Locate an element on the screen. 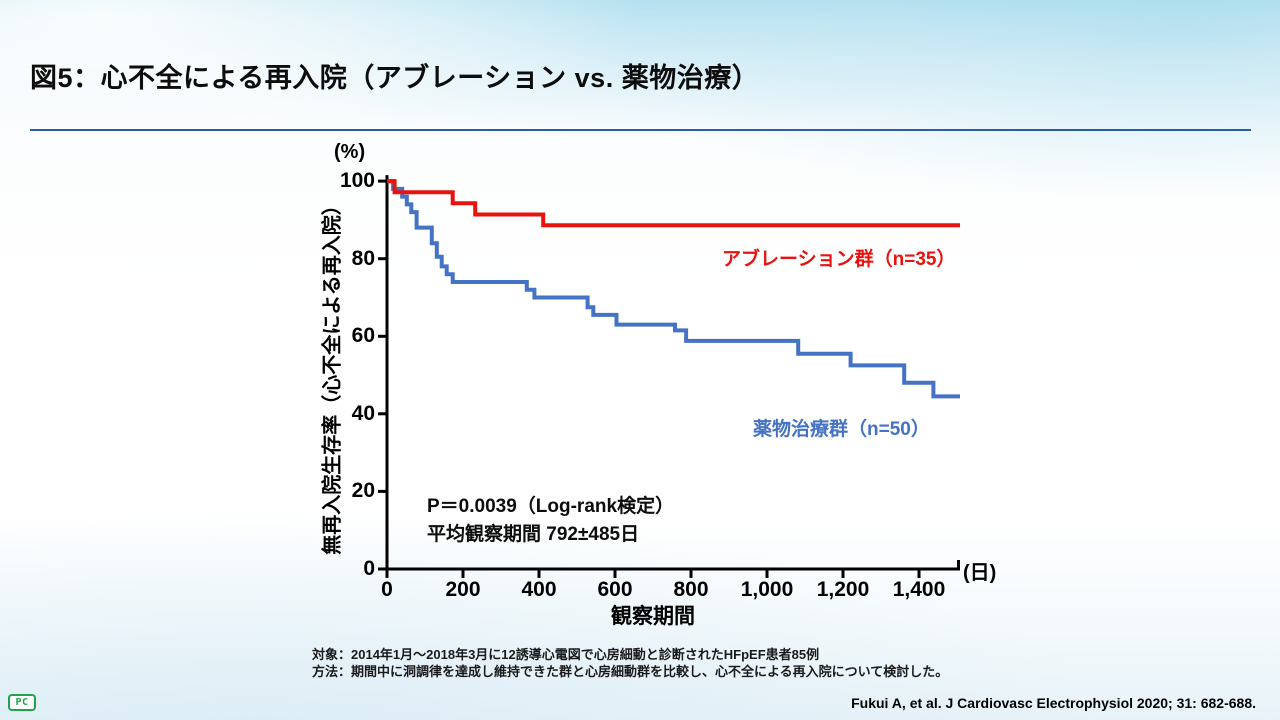 This screenshot has height=720, width=1280. y-tick-label: 40 is located at coordinates (363, 413).